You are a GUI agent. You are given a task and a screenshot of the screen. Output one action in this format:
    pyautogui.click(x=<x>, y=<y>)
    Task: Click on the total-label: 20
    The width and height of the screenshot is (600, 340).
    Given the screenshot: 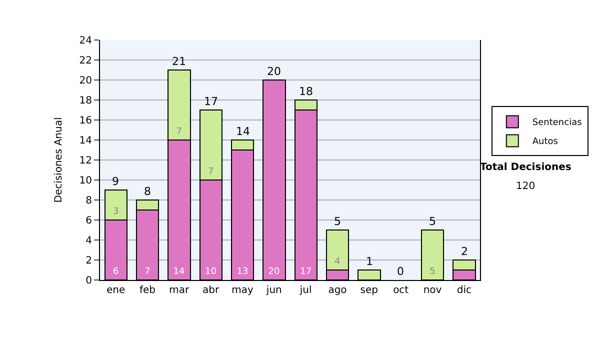 What is the action you would take?
    pyautogui.click(x=274, y=71)
    